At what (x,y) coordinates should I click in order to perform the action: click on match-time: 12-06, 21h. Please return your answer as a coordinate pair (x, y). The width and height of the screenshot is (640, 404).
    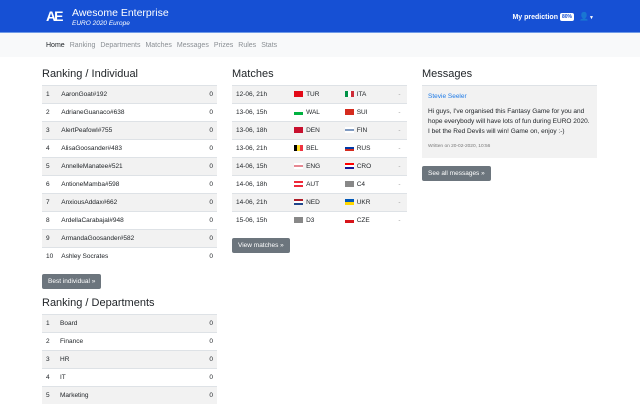
    Looking at the image, I should click on (261, 95).